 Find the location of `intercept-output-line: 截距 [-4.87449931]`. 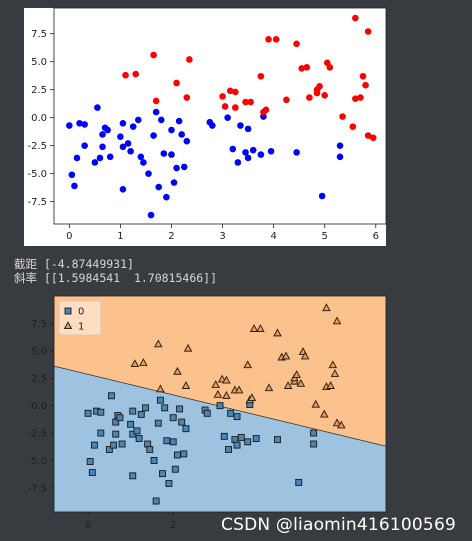

intercept-output-line: 截距 [-4.87449931] is located at coordinates (74, 264).